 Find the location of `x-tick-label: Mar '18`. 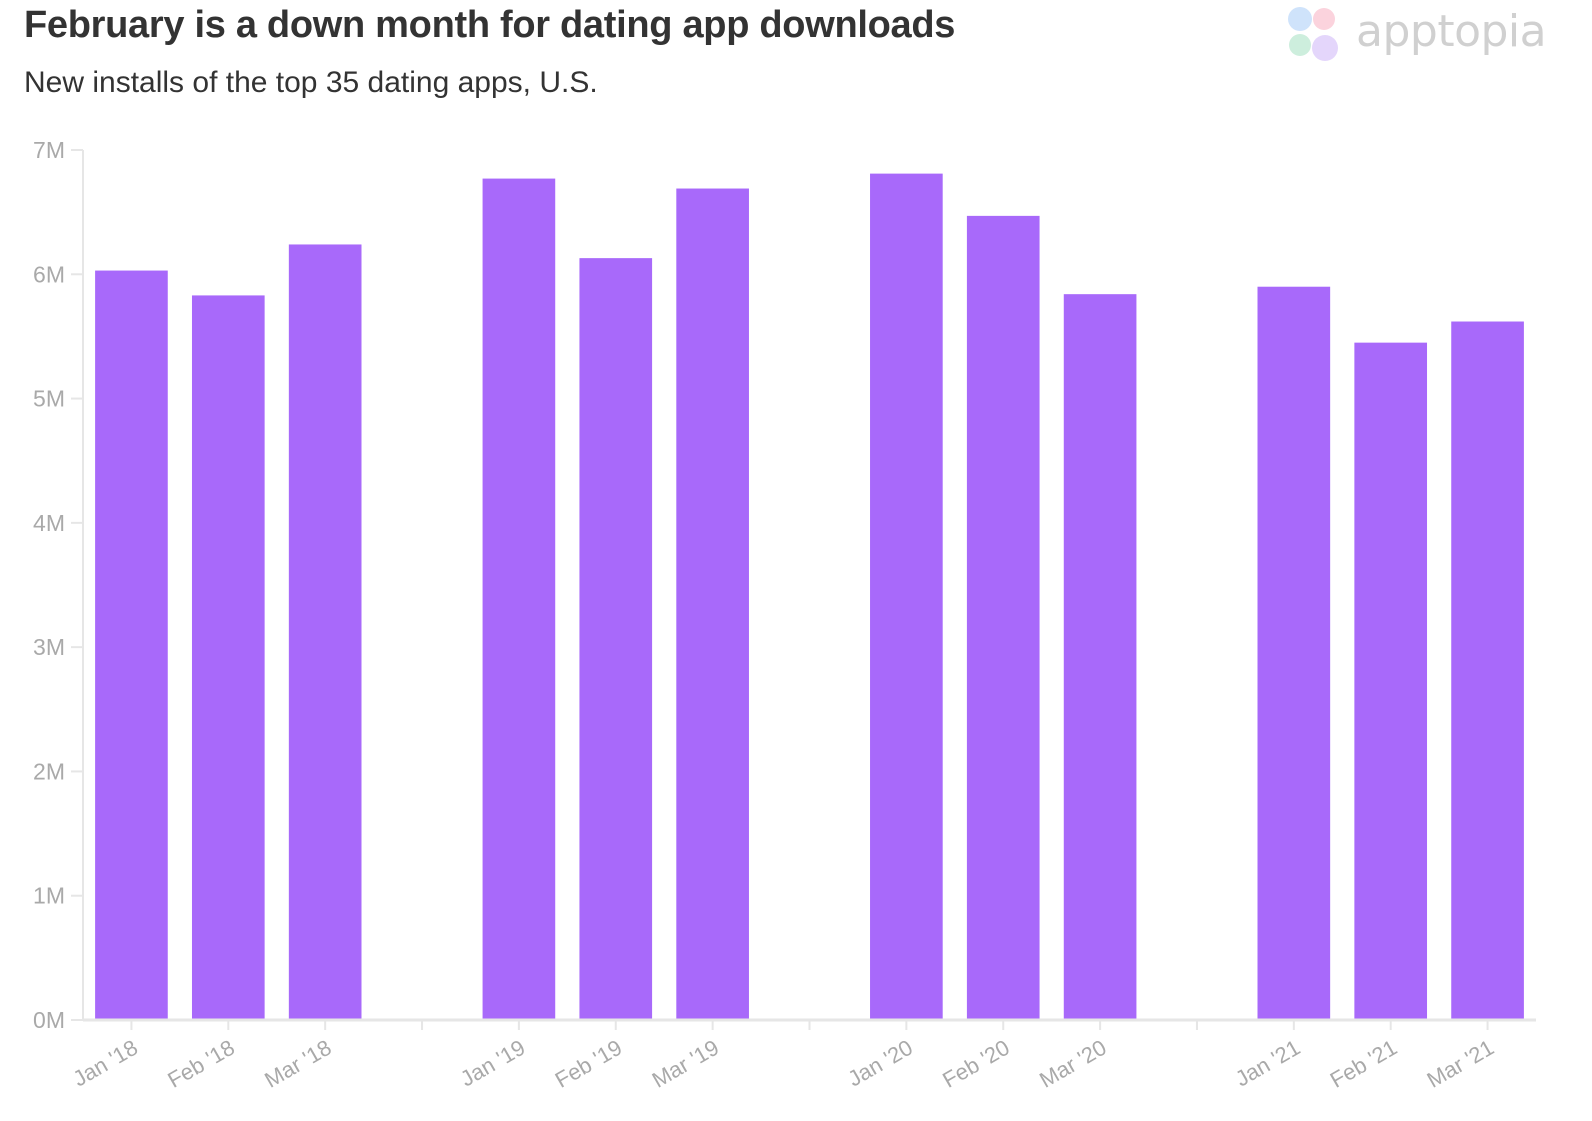

x-tick-label: Mar '18 is located at coordinates (297, 1064).